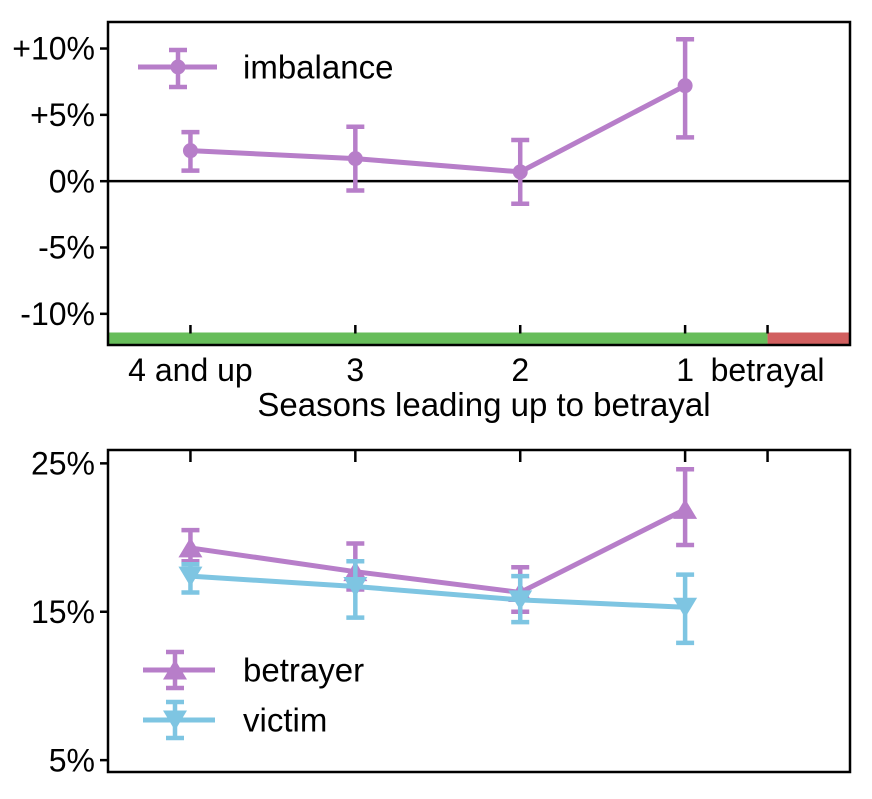 The height and width of the screenshot is (799, 872). Describe the element at coordinates (57, 314) in the screenshot. I see `y-tick-label: -10%` at that location.